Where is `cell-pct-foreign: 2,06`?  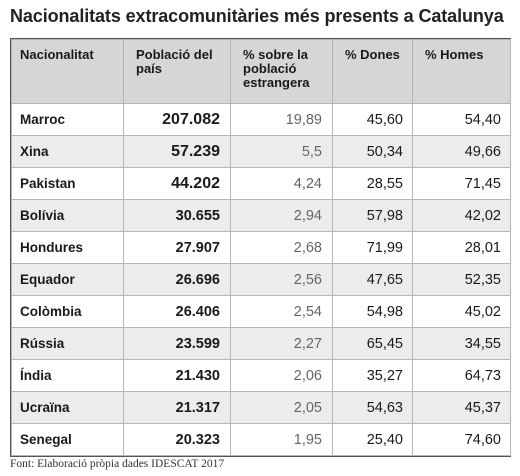 cell-pct-foreign: 2,06 is located at coordinates (281, 375).